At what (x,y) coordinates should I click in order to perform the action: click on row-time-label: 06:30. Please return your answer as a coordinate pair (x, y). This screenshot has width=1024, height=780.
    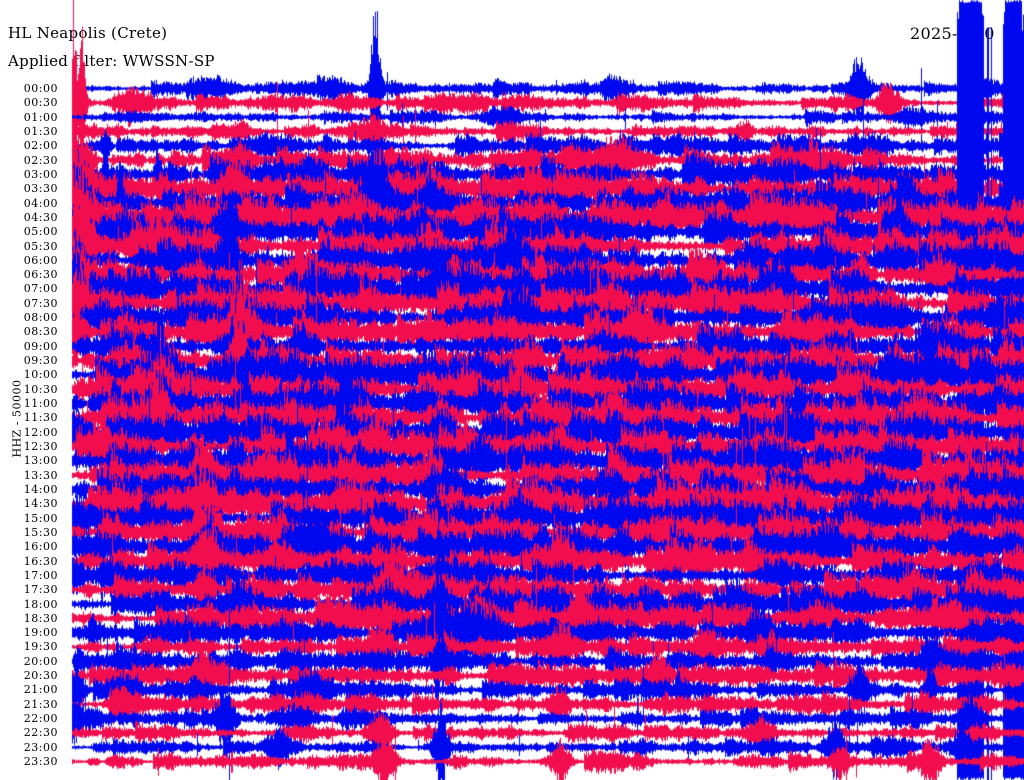
    Looking at the image, I should click on (40, 275).